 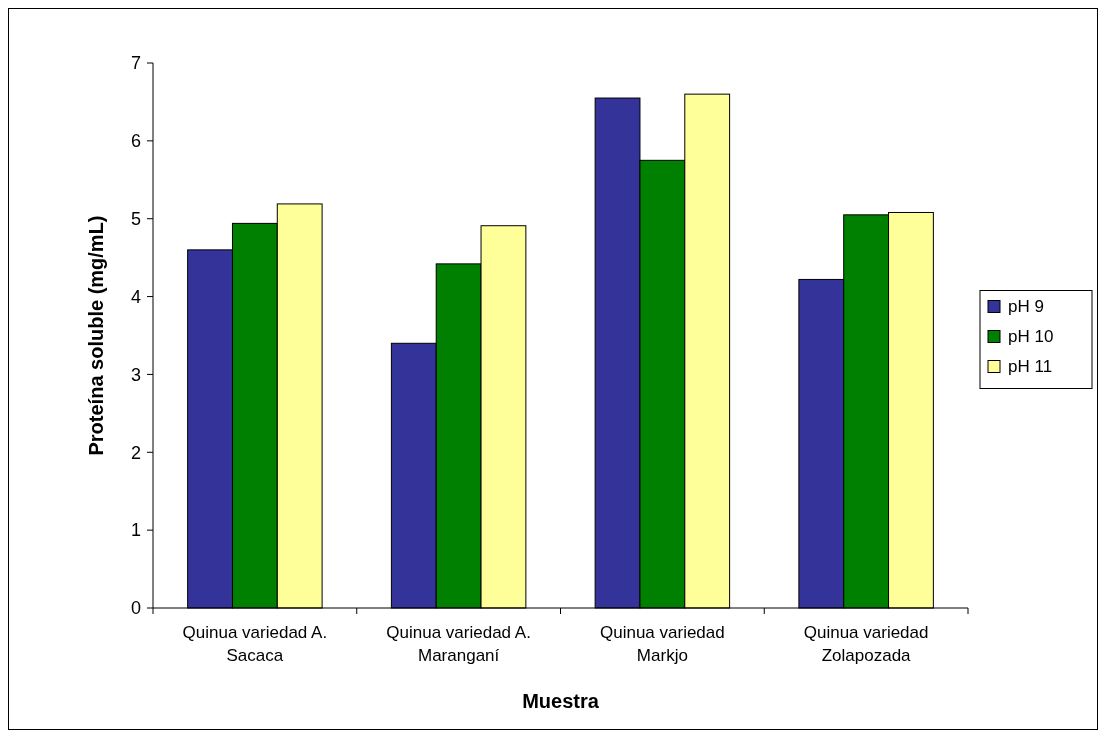 I want to click on y-tick-label: 7, so click(x=135, y=63).